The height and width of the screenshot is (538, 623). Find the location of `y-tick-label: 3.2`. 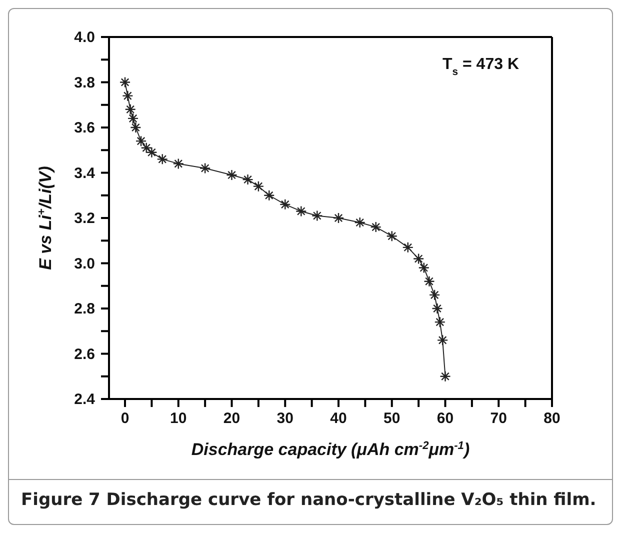

y-tick-label: 3.2 is located at coordinates (84, 218).